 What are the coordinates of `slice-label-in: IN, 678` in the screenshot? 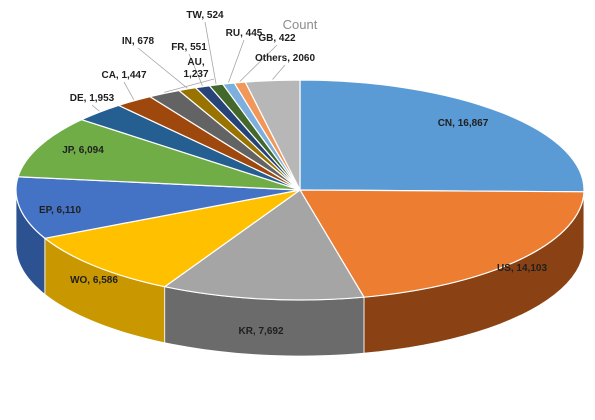 It's located at (138, 41).